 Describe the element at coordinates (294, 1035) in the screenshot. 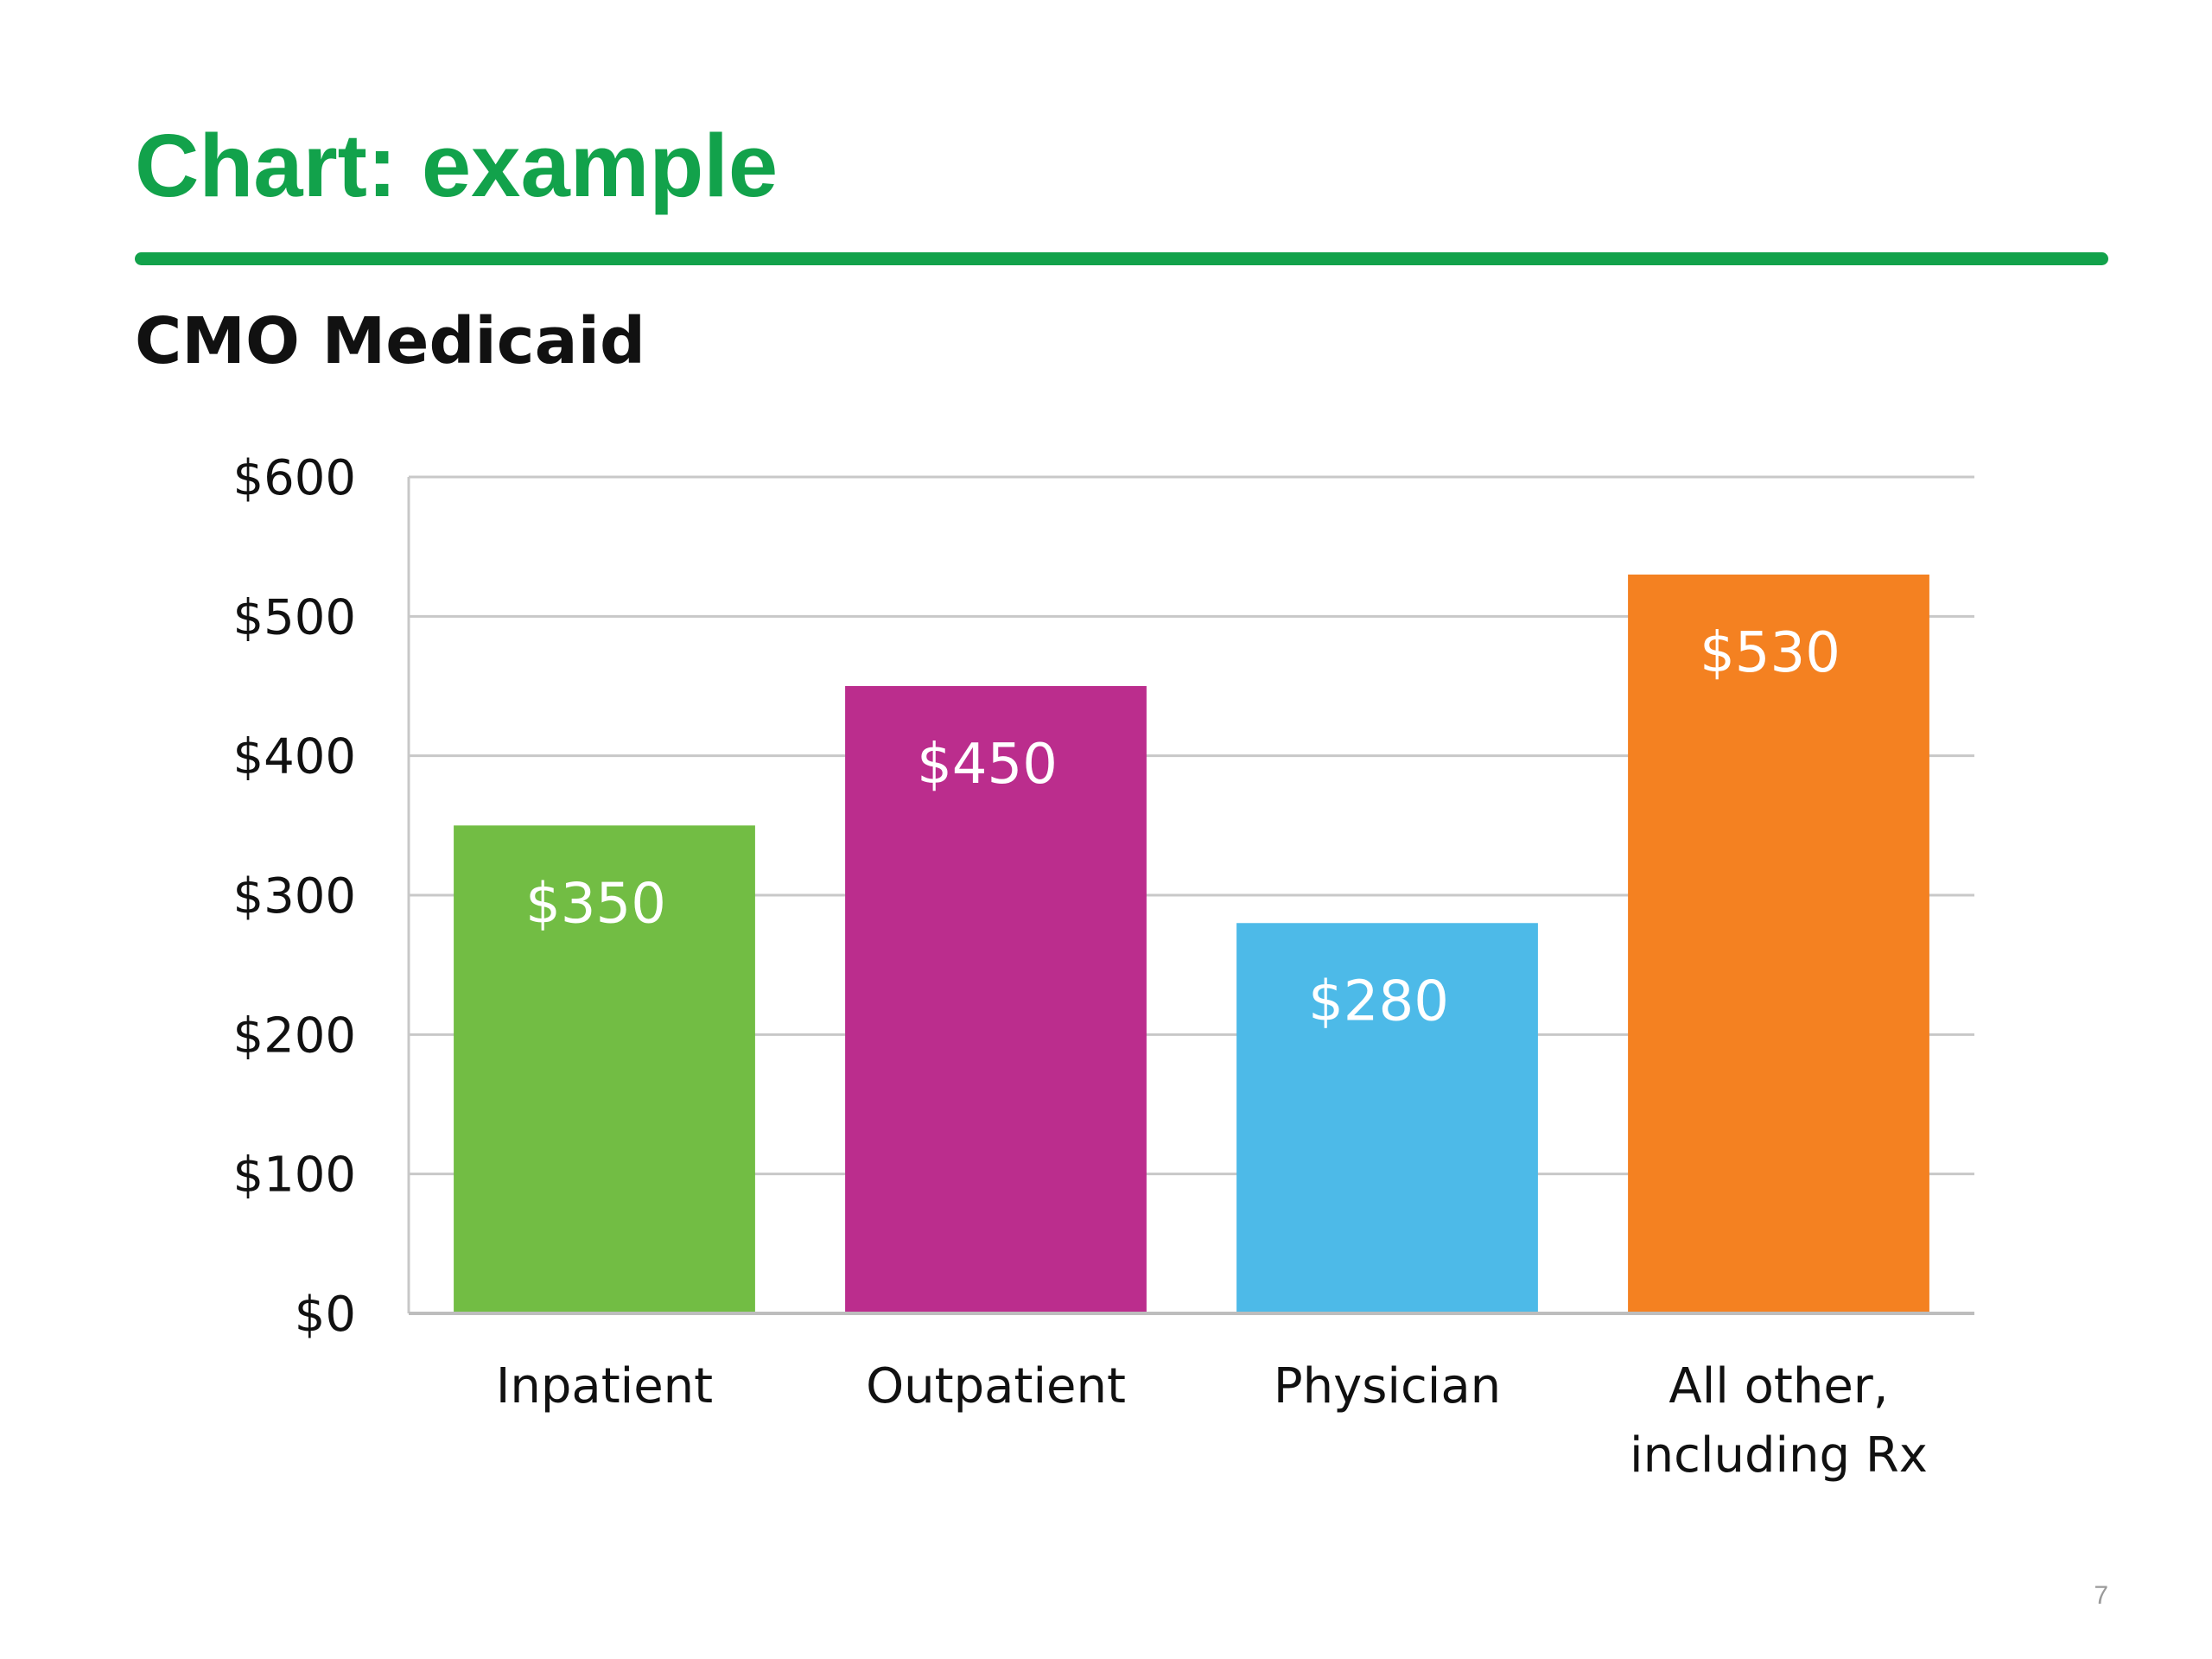

I see `y-tick-label: $200` at that location.